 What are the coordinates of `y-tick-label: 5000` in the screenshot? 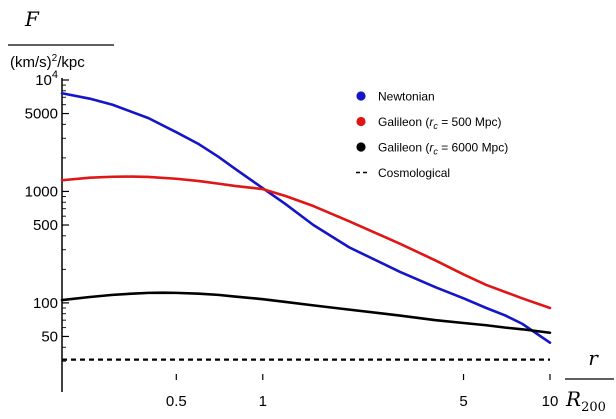 It's located at (41, 114).